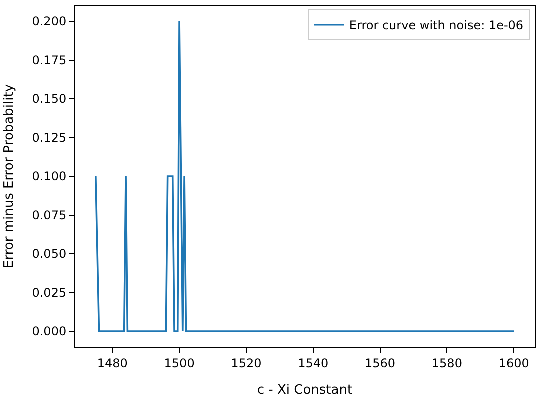  What do you see at coordinates (49, 177) in the screenshot?
I see `y-tick-label: 0.100` at bounding box center [49, 177].